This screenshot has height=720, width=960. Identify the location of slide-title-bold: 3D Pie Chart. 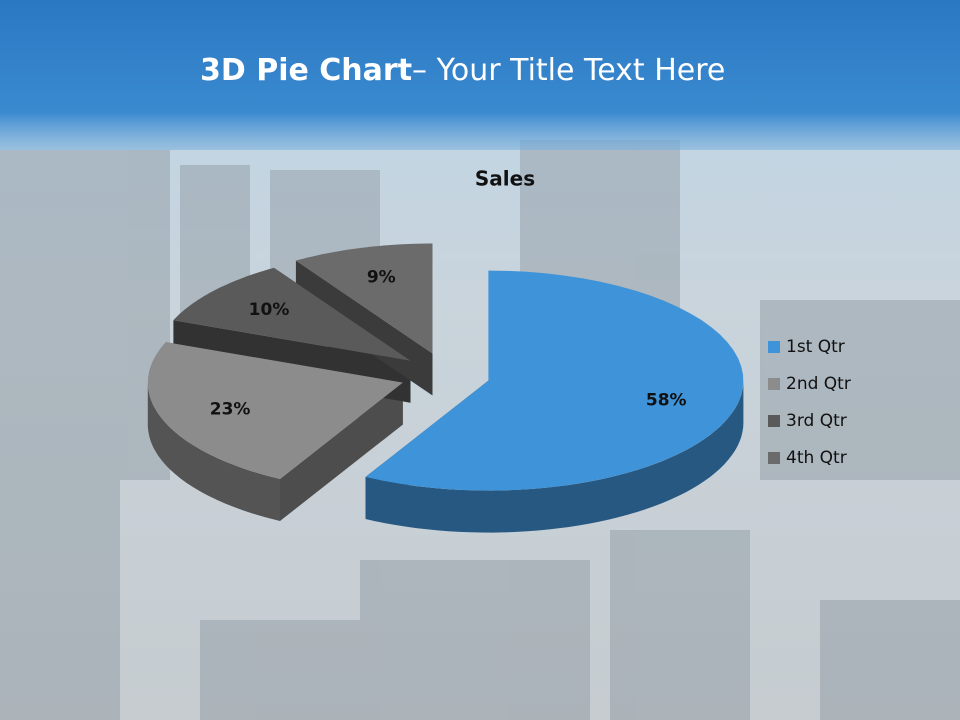
(306, 70).